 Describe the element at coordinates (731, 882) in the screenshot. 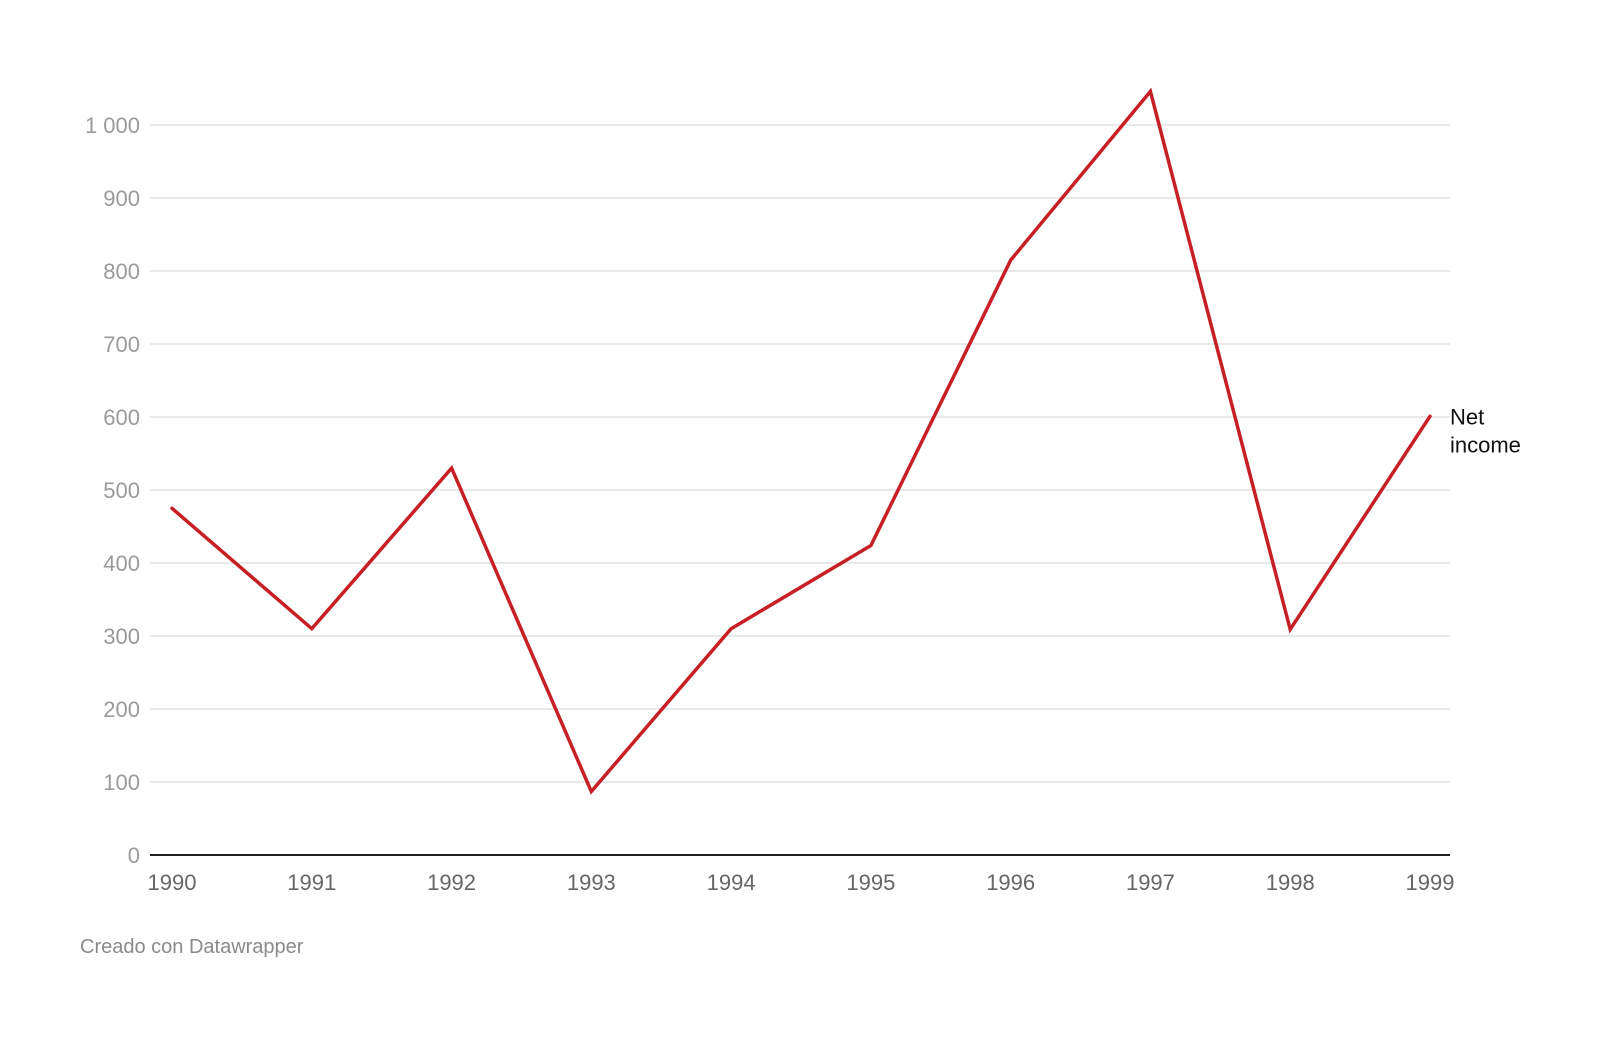

I see `x-tick-label: 1994` at that location.